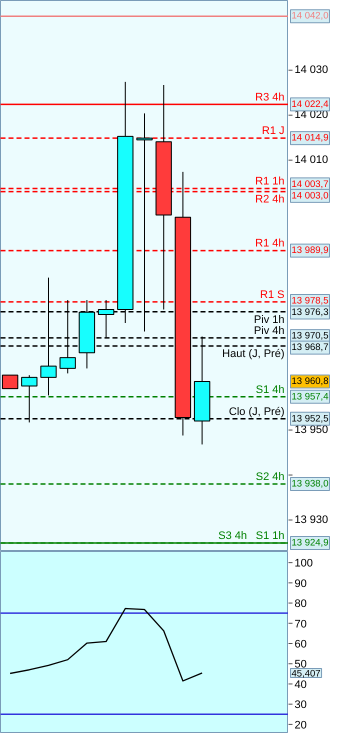  Describe the element at coordinates (270, 244) in the screenshot. I see `ref-line-label: R1 4h` at that location.